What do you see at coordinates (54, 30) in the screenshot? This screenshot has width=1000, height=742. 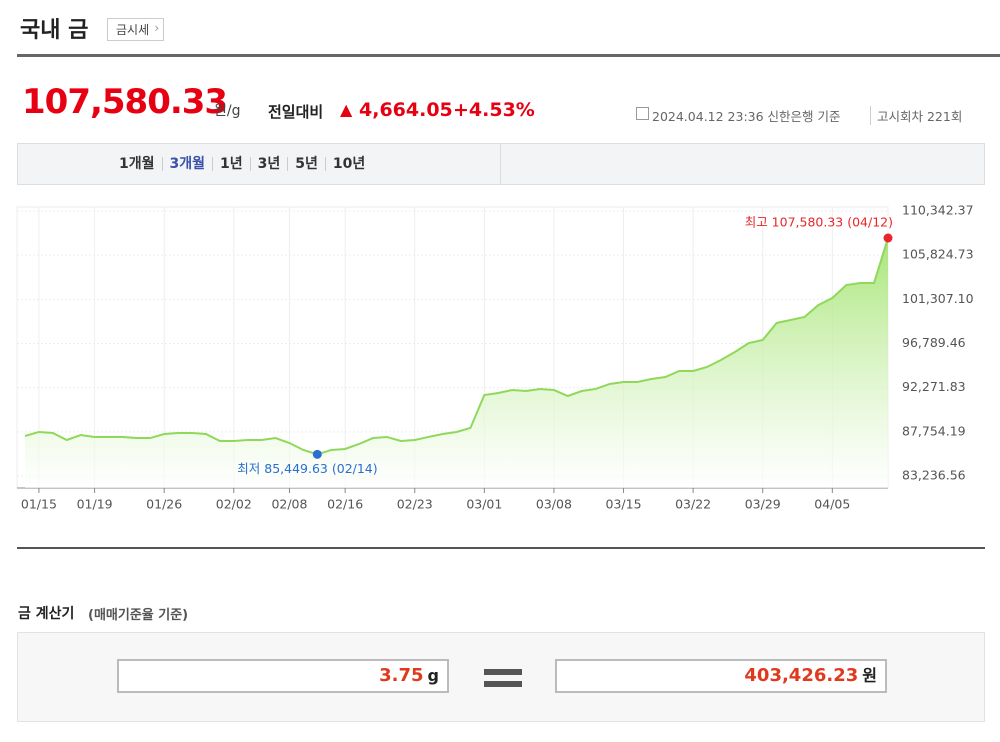 I see `page-title: 국내 금` at bounding box center [54, 30].